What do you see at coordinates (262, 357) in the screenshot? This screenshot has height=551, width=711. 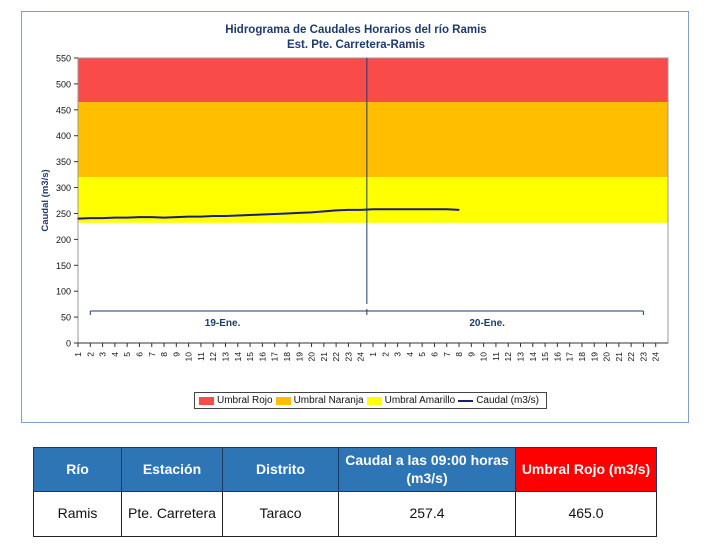 I see `x-tick-label: 16` at bounding box center [262, 357].